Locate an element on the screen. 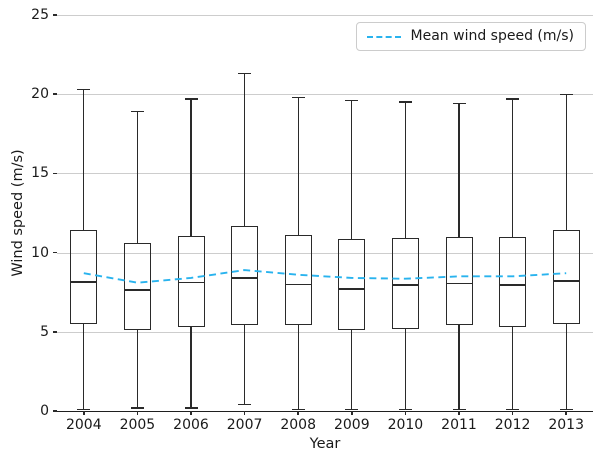 The height and width of the screenshot is (465, 600). x-tick-label: 2007 is located at coordinates (244, 425).